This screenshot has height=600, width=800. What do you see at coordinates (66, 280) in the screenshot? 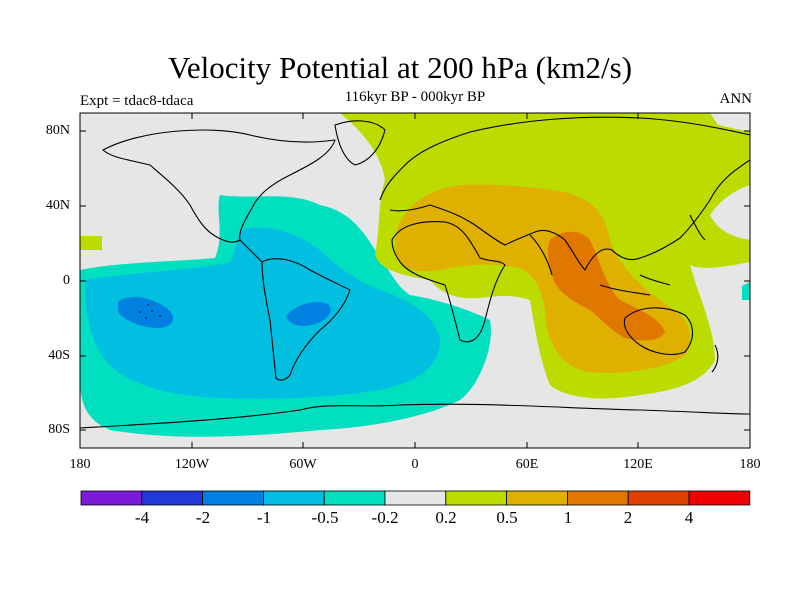
I see `y-tick-0: 0` at bounding box center [66, 280].